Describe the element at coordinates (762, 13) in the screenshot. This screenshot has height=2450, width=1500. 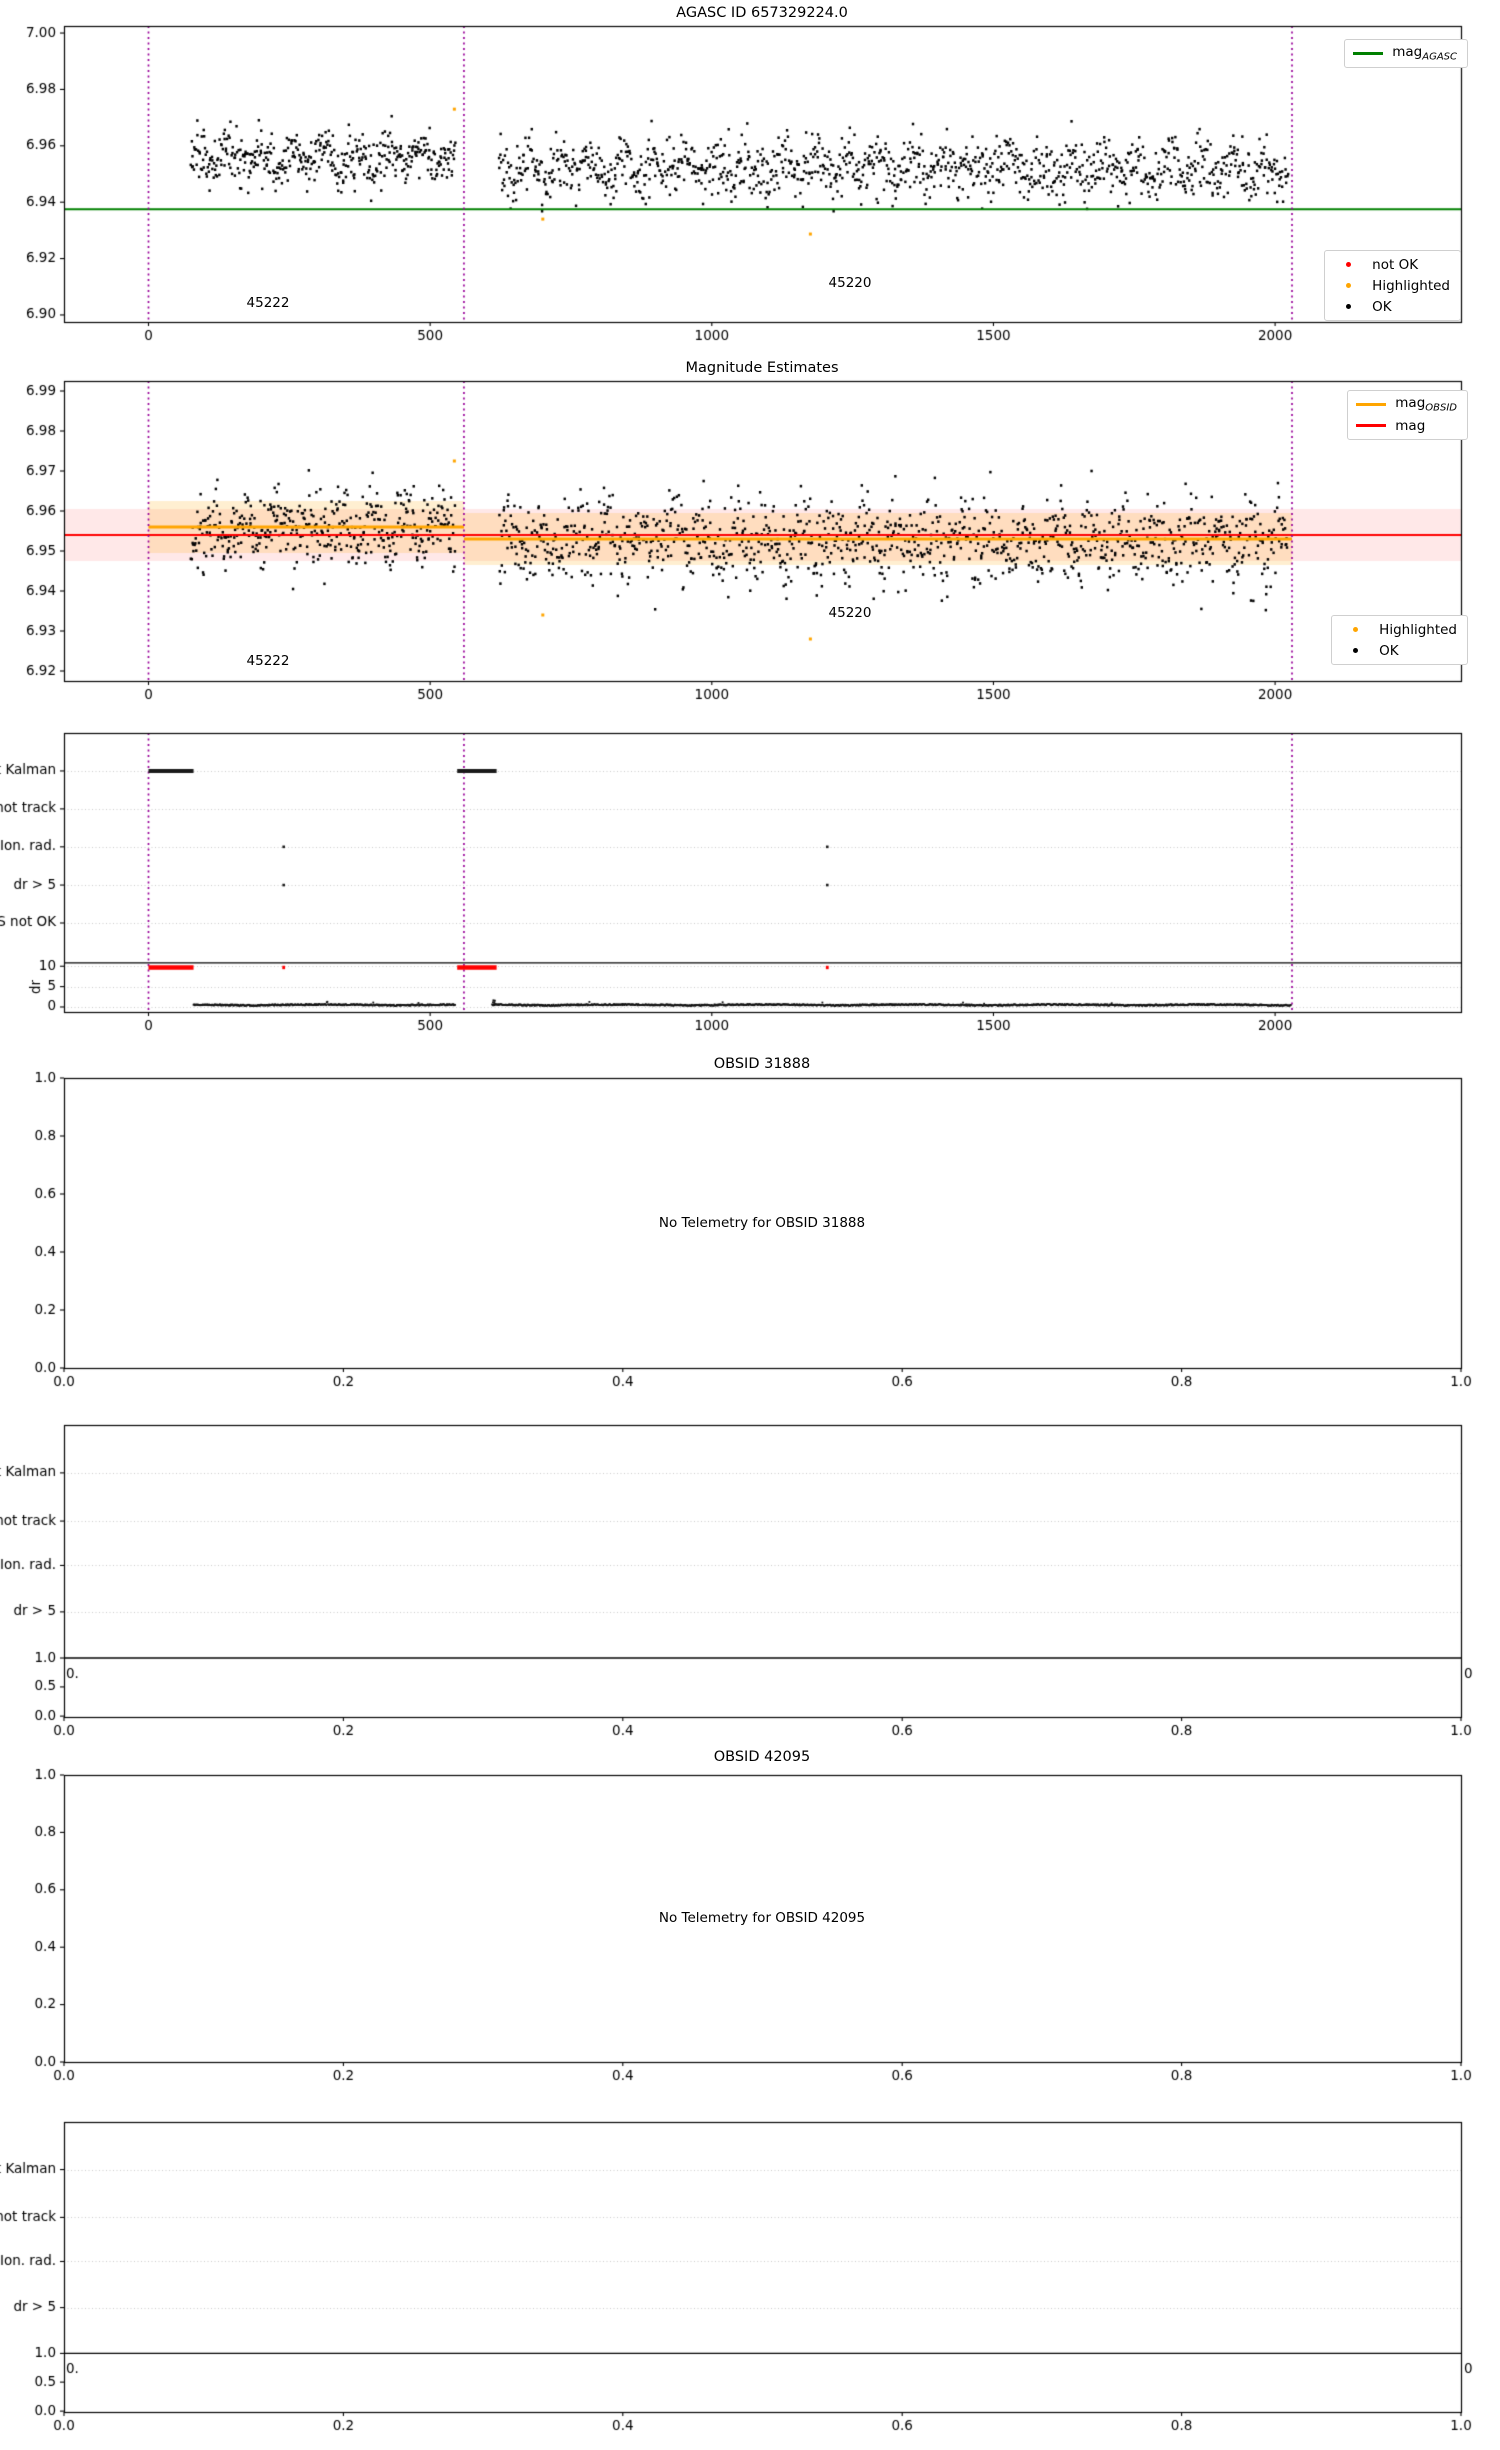
I see `plot1-title: AGASC ID 657329224.0` at that location.